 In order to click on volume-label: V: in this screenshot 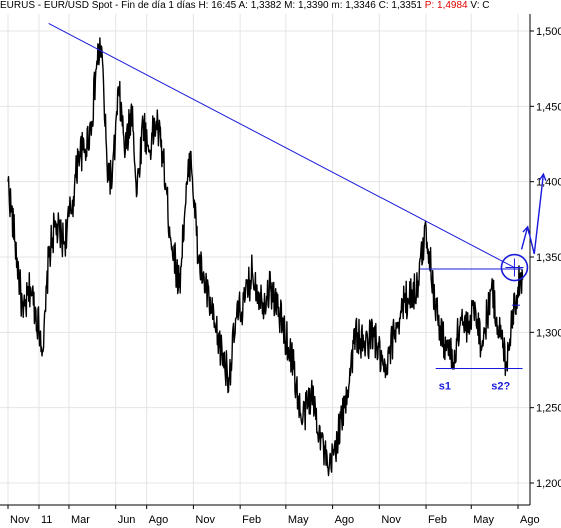, I will do `click(475, 5)`.